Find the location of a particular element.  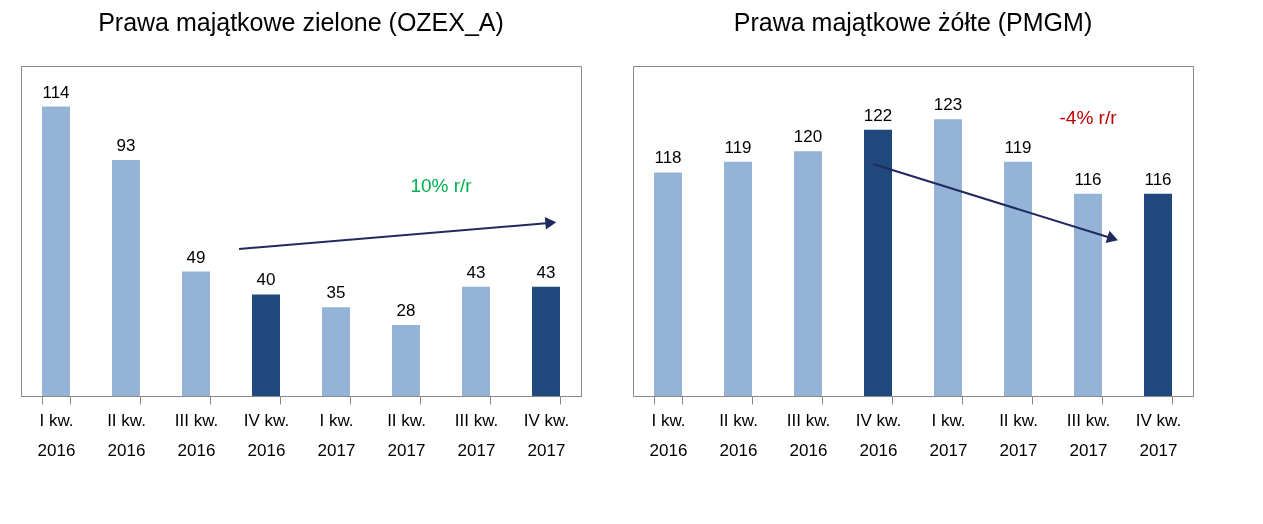

data-label: 35 is located at coordinates (336, 293).